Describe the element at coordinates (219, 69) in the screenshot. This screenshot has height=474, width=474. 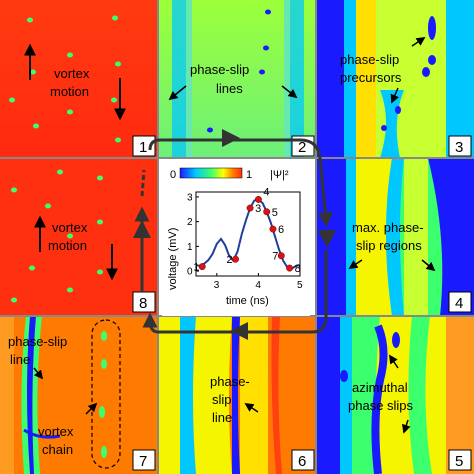
I see `panel-2-annotation-1: phase-slip` at that location.